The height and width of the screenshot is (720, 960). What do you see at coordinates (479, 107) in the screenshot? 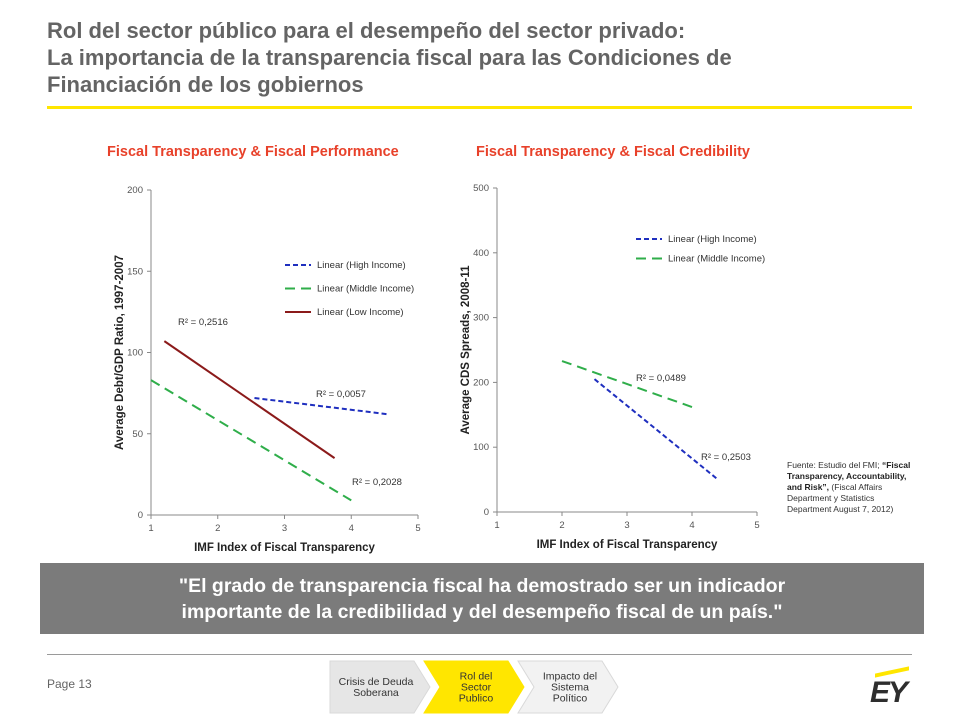
I see `title-underline` at bounding box center [479, 107].